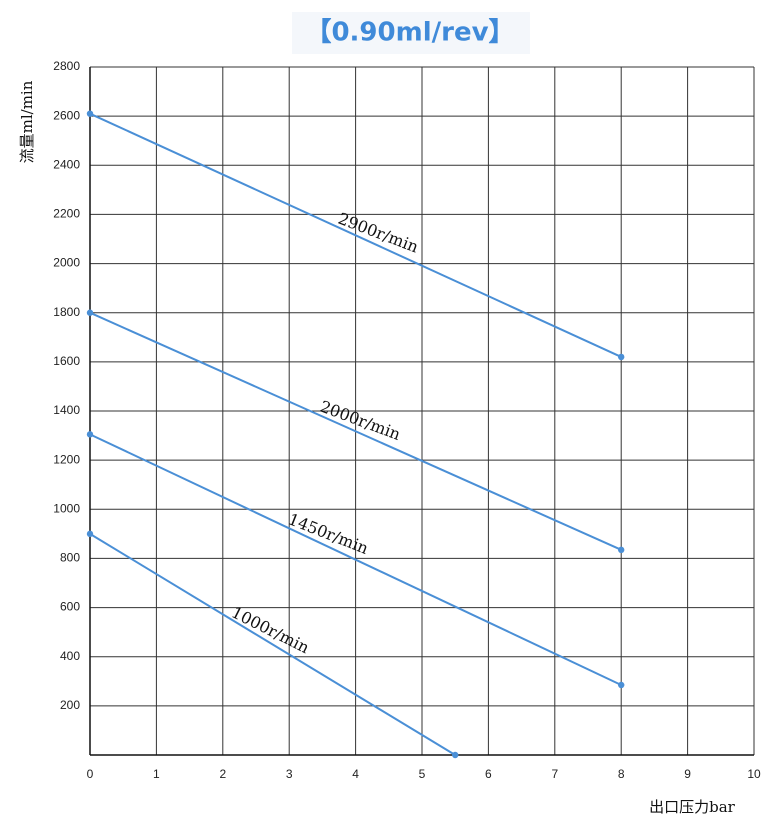 The height and width of the screenshot is (835, 769). Describe the element at coordinates (156, 774) in the screenshot. I see `x-tick-label: 1` at that location.